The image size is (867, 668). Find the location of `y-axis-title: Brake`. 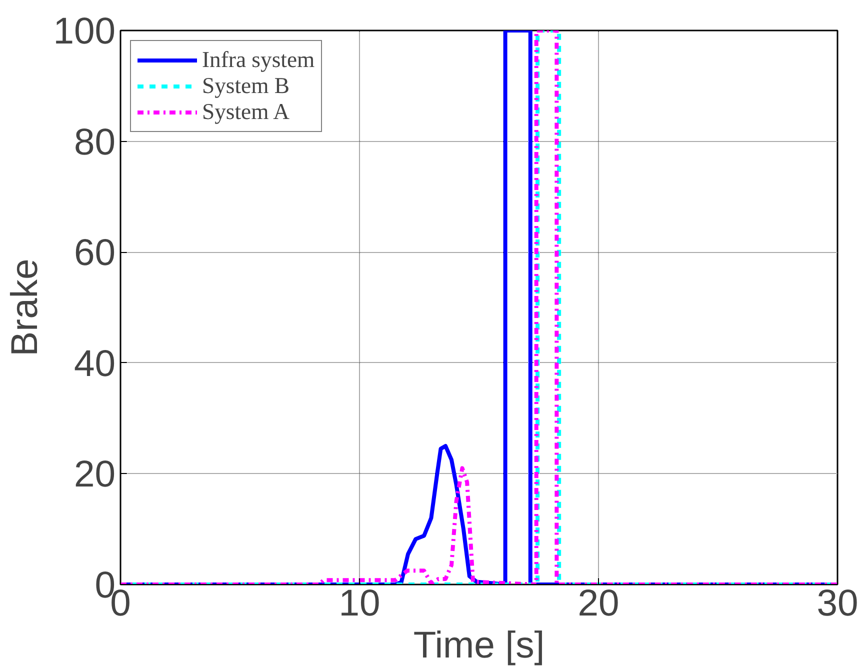

y-axis-title: Brake is located at coordinates (24, 307).